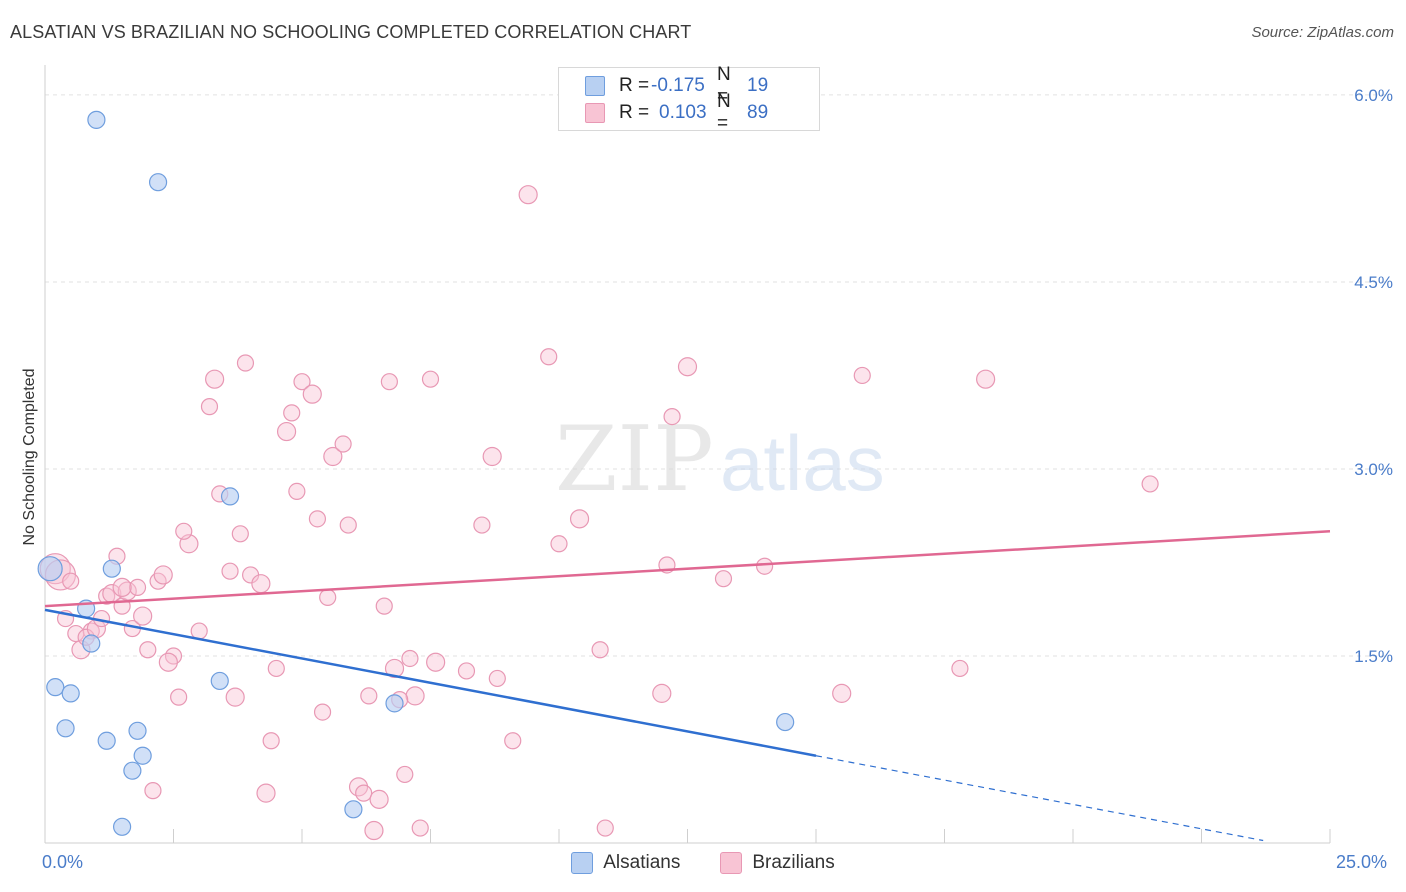  I want to click on alsatian-swatch, so click(595, 86).